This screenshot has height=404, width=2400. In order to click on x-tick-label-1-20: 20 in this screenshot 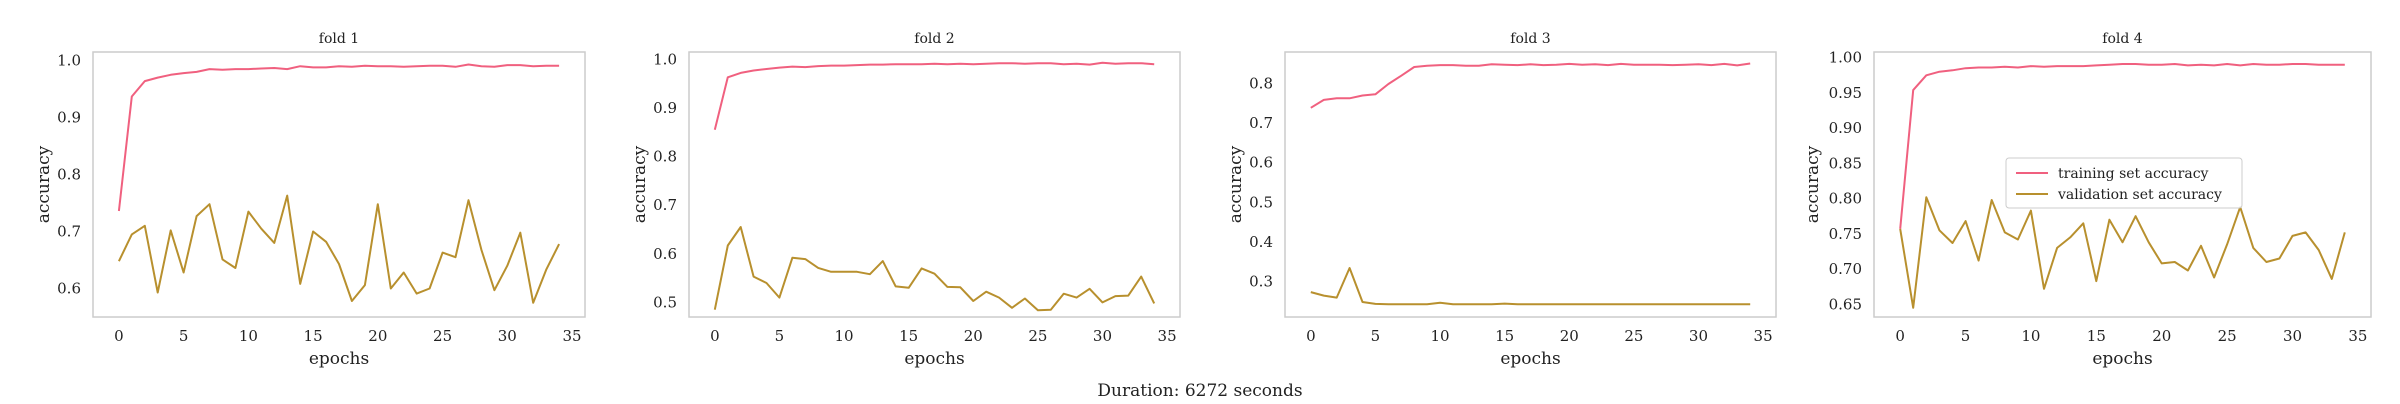, I will do `click(377, 336)`.